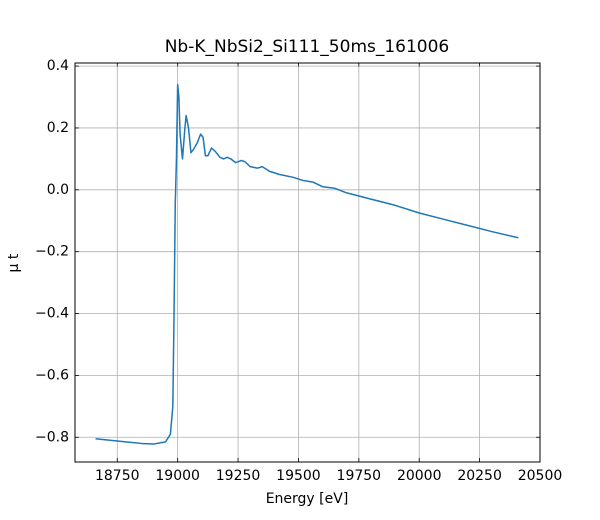 This screenshot has height=520, width=600. I want to click on y-tick-label: −0.4, so click(52, 314).